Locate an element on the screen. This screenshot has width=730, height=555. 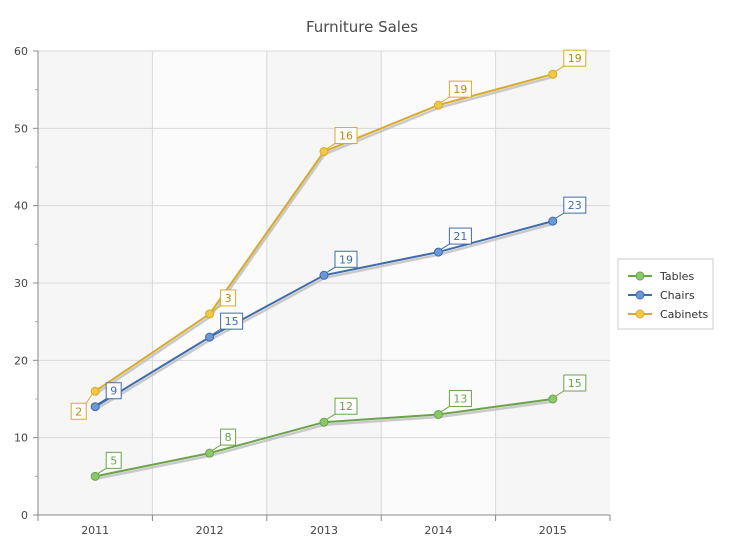
data-label-tables: 5 is located at coordinates (113, 460).